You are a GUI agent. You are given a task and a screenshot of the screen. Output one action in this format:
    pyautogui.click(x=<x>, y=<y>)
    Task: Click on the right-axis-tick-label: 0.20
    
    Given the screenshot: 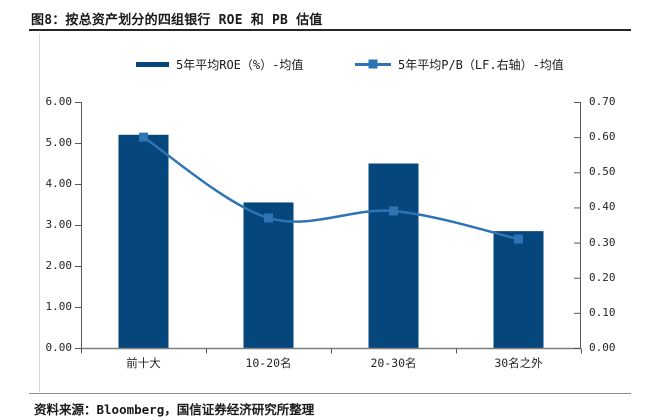 What is the action you would take?
    pyautogui.click(x=602, y=277)
    